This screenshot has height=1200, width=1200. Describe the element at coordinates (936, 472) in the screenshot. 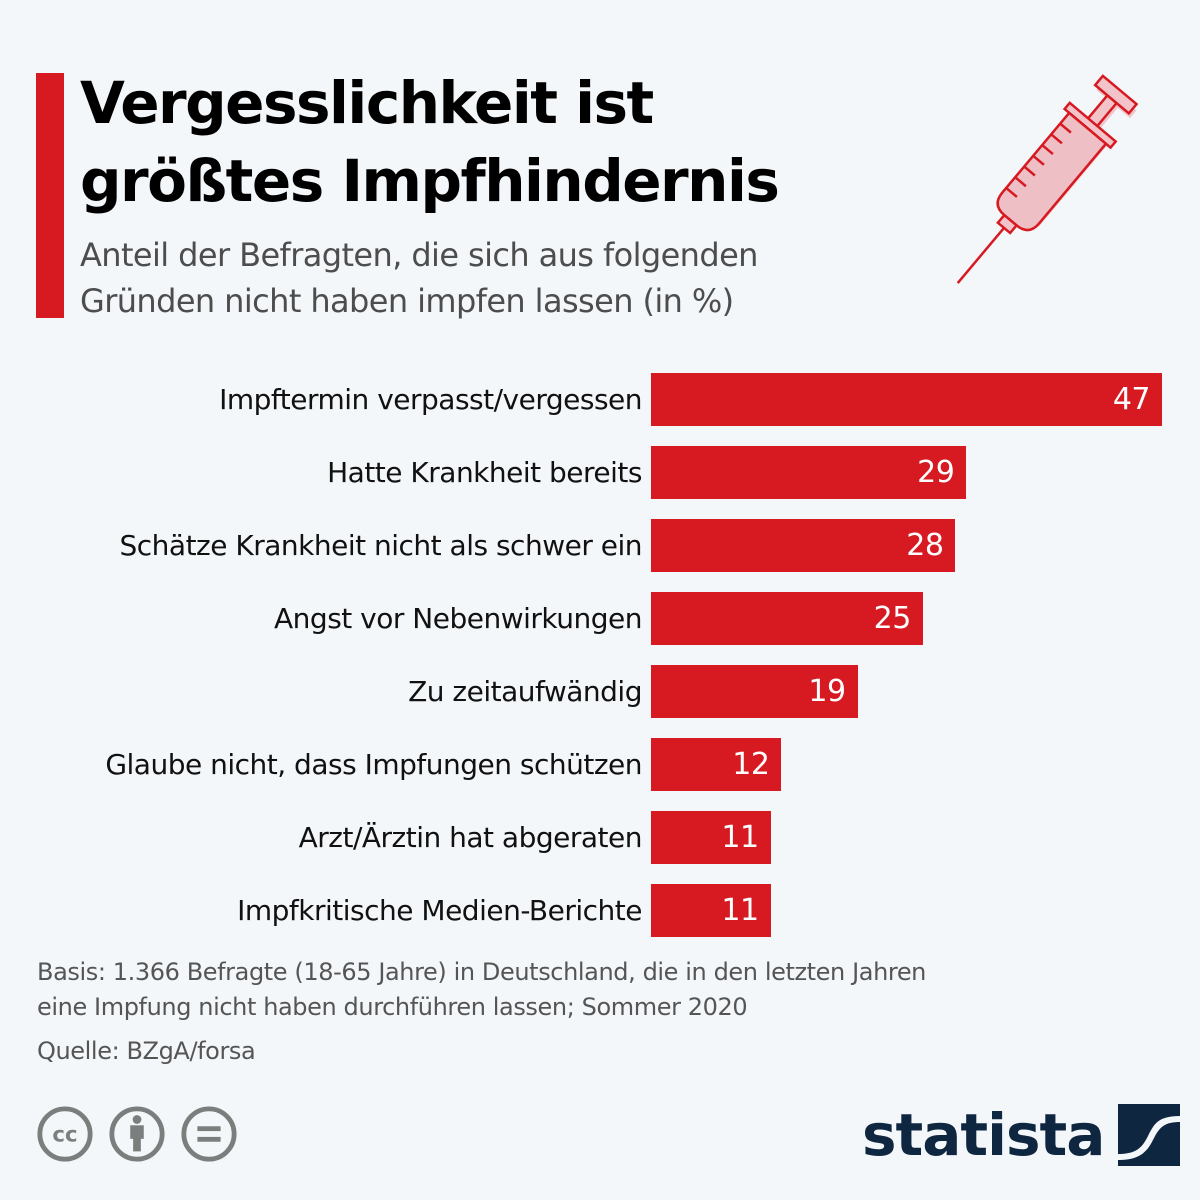

I see `bar-value-label: 29` at that location.